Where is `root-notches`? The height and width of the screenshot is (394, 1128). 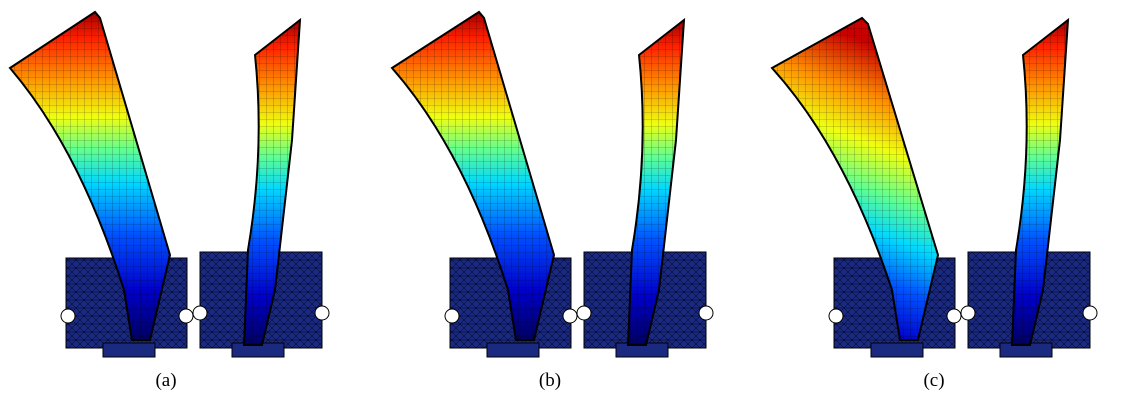
root-notches is located at coordinates (579, 314).